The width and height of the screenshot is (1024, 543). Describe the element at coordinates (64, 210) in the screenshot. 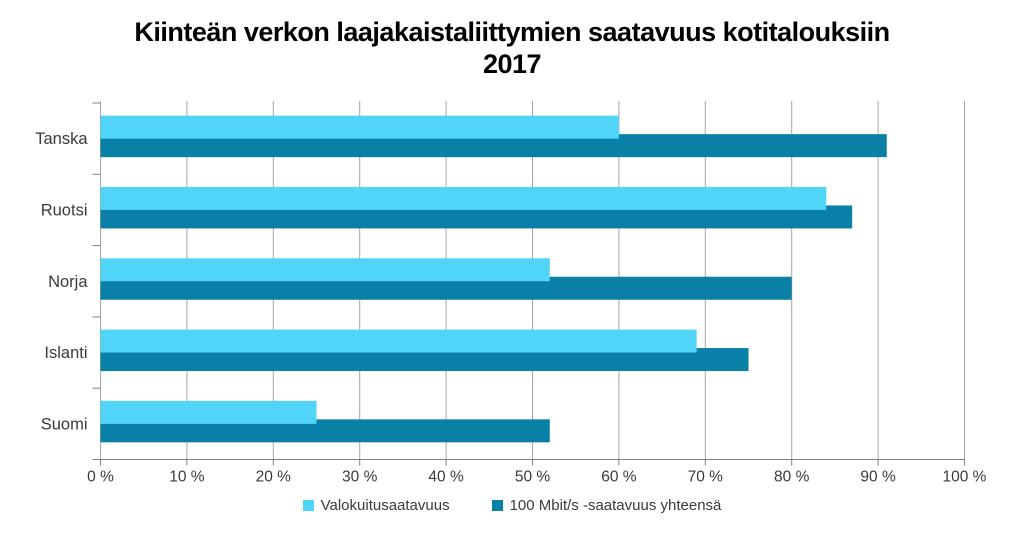

I see `category-label: Ruotsi` at that location.